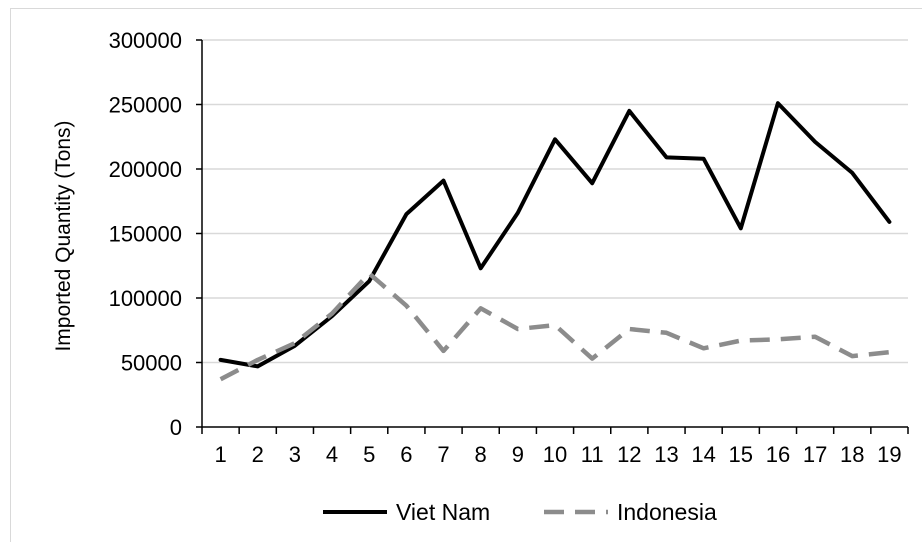 This screenshot has width=922, height=542. What do you see at coordinates (406, 454) in the screenshot?
I see `x-tick-label: 6` at bounding box center [406, 454].